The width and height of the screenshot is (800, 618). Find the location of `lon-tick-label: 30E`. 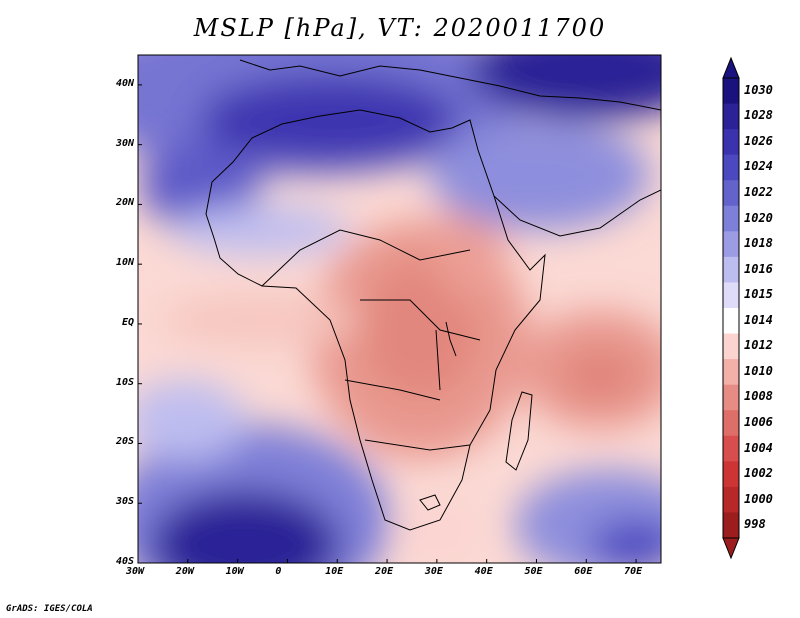

lon-tick-label: 30E is located at coordinates (433, 571).